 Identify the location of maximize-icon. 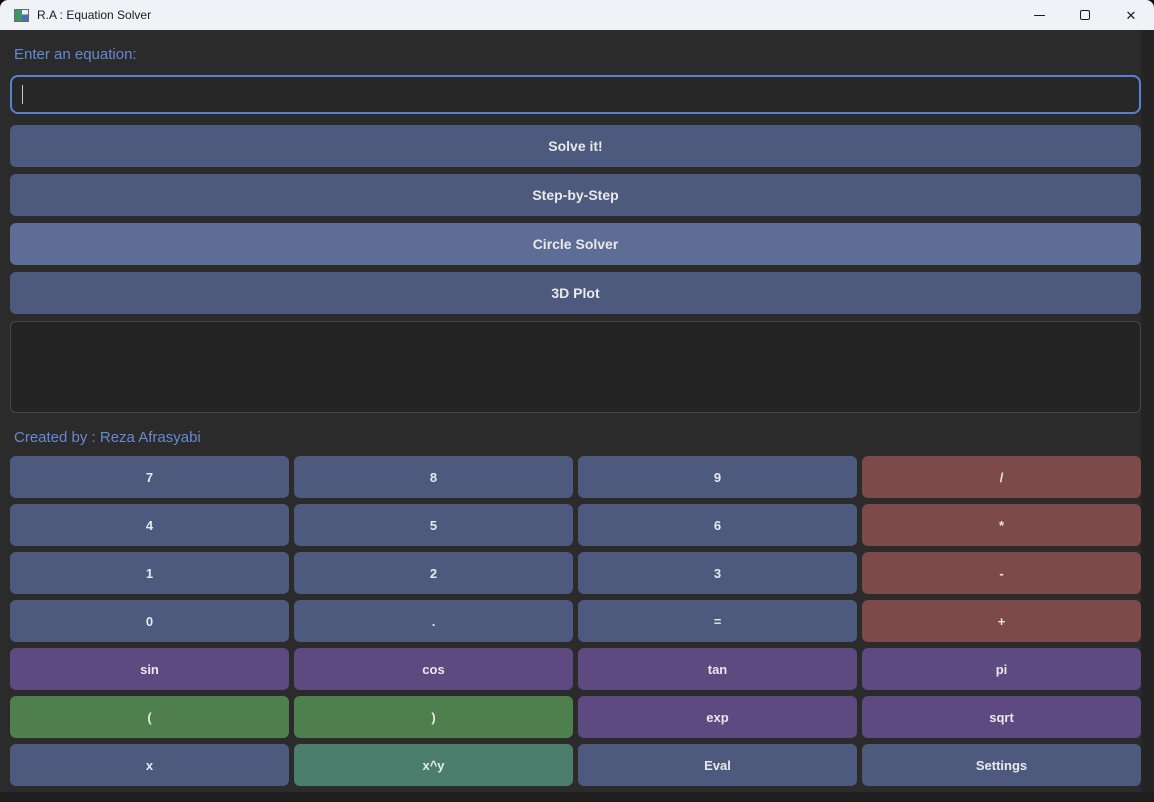
(1085, 15).